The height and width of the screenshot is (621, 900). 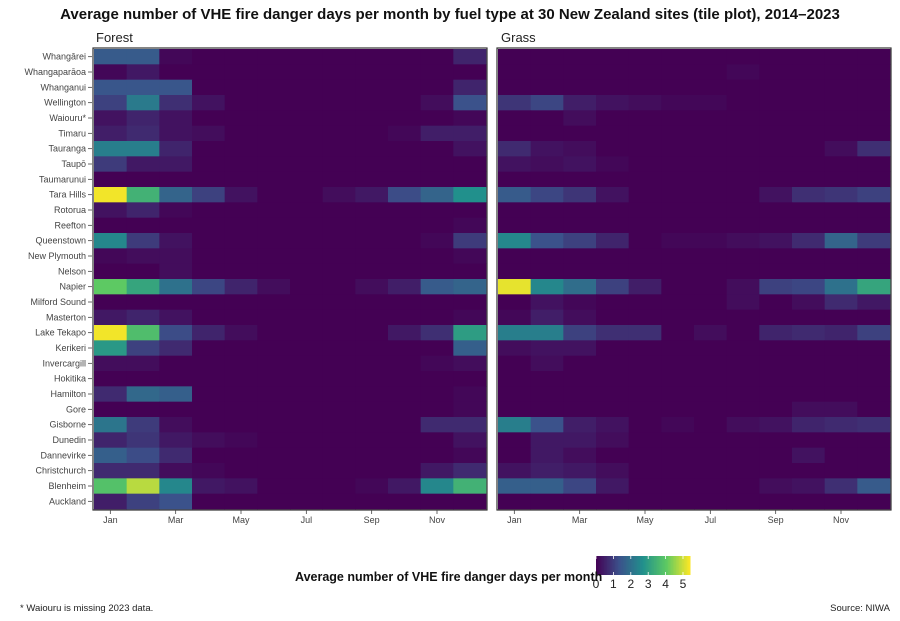 What do you see at coordinates (176, 520) in the screenshot?
I see `x-tick-label: Mar` at bounding box center [176, 520].